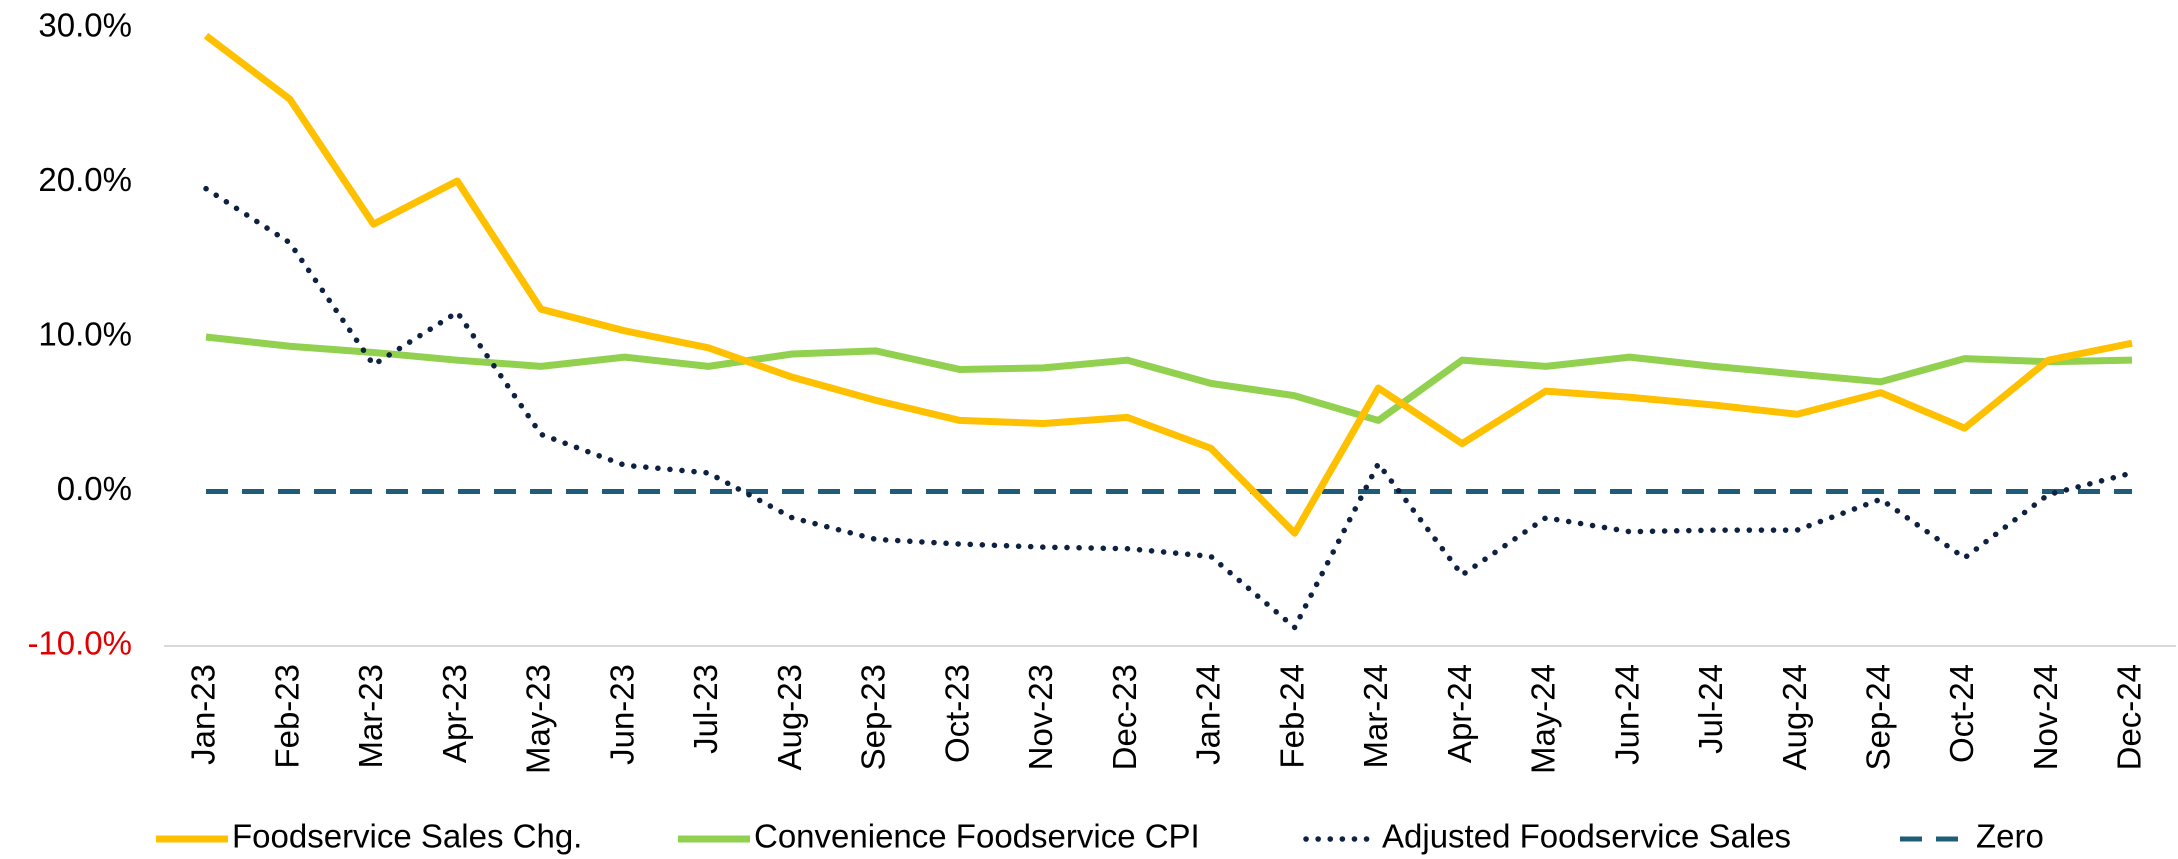  I want to click on x-tick-label: Sep-24, so click(1878, 717).